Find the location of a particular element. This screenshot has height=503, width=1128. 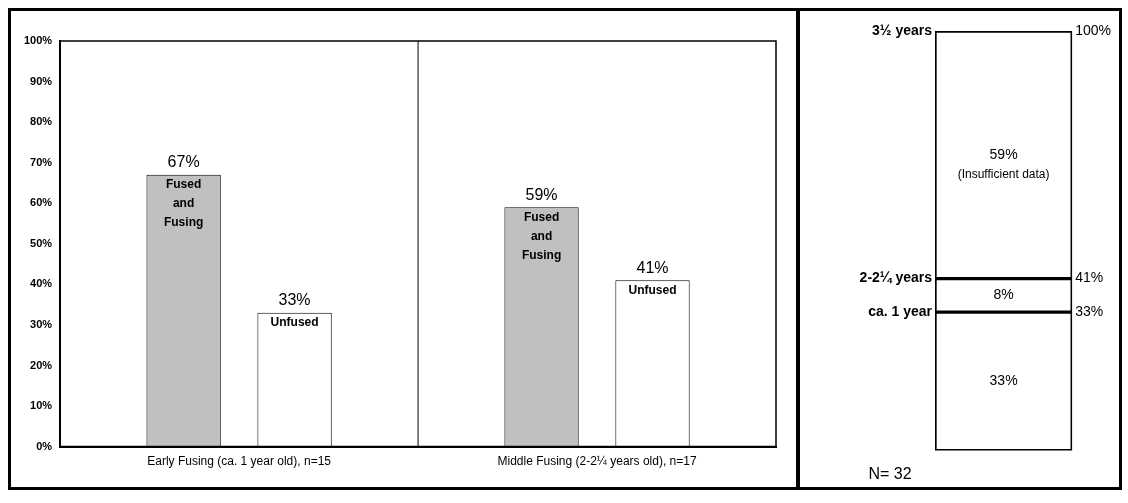

y-tick-label: 20% is located at coordinates (41, 364).